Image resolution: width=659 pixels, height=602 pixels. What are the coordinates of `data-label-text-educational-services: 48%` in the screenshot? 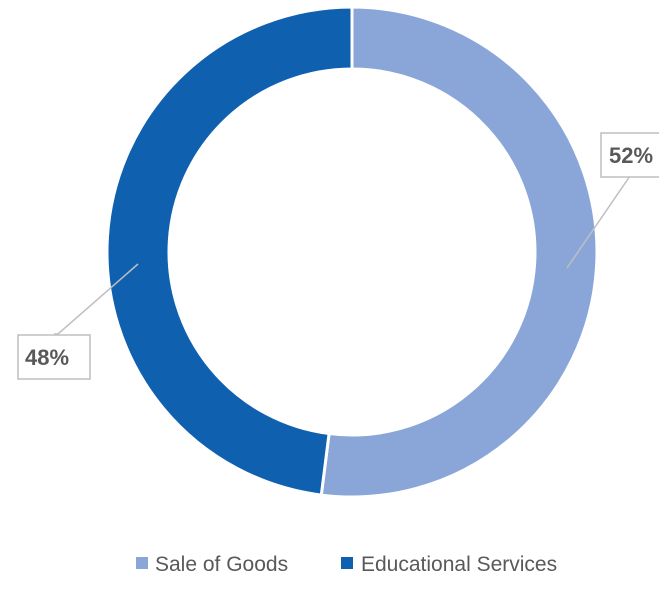 It's located at (47, 357).